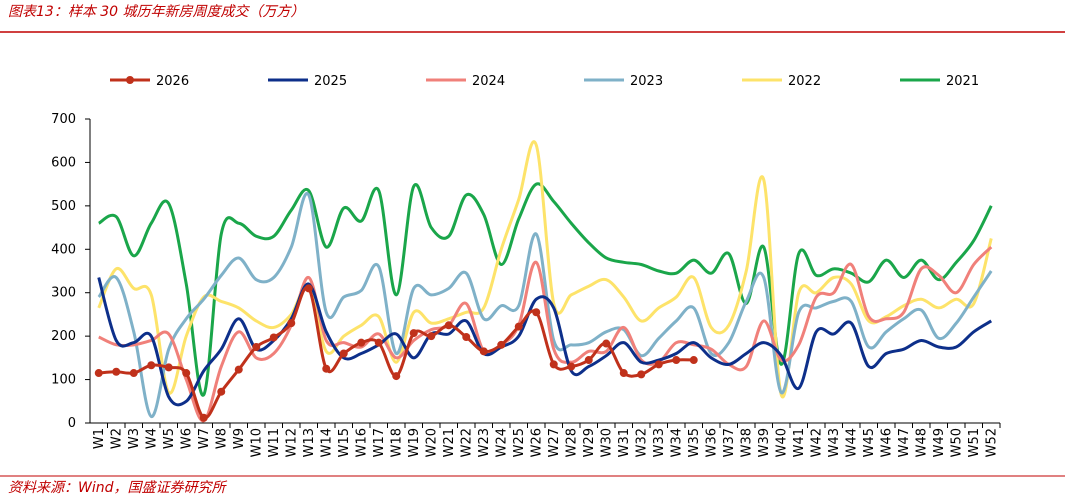 Image resolution: width=1065 pixels, height=504 pixels. Describe the element at coordinates (63, 293) in the screenshot. I see `y-tick-label: 300` at that location.